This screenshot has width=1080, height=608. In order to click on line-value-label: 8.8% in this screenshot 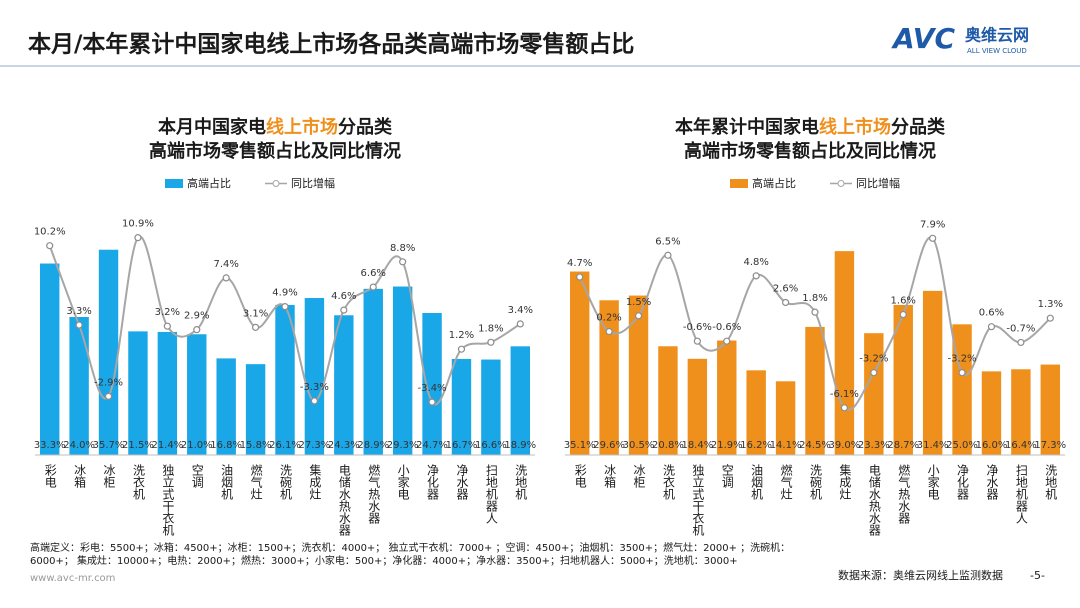, I will do `click(402, 248)`.